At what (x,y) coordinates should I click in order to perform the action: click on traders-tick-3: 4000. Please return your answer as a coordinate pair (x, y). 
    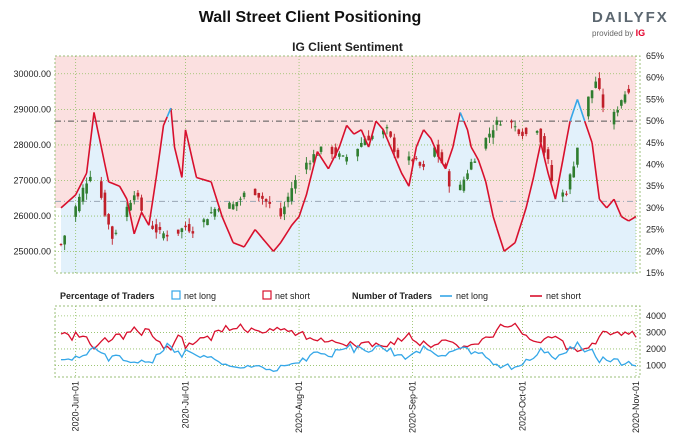
    Looking at the image, I should click on (656, 316).